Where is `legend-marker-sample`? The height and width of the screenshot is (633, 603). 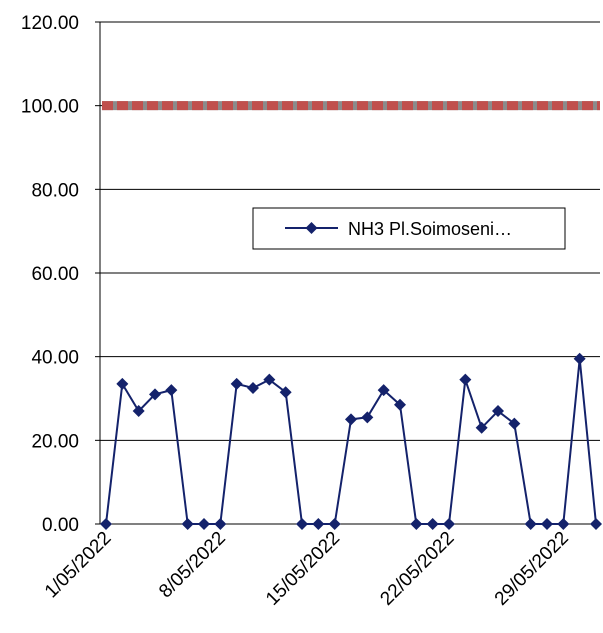 legend-marker-sample is located at coordinates (311, 228).